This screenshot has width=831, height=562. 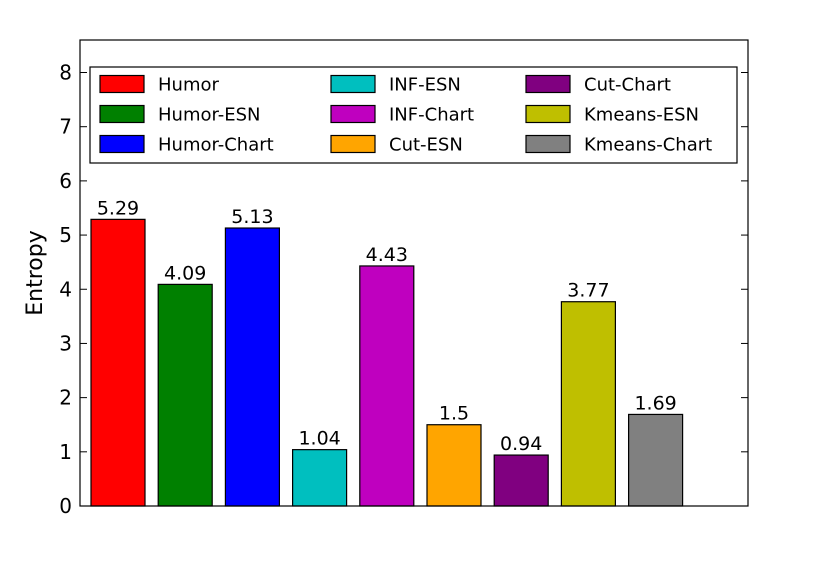 I want to click on legend-swatch-humor-chart, so click(x=122, y=144).